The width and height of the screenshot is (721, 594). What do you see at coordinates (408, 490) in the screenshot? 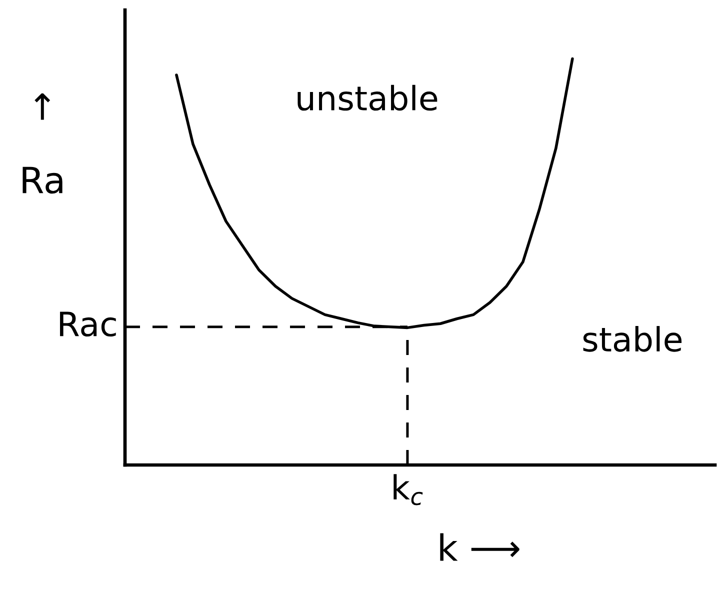
I see `text: k$_{c}$` at bounding box center [408, 490].